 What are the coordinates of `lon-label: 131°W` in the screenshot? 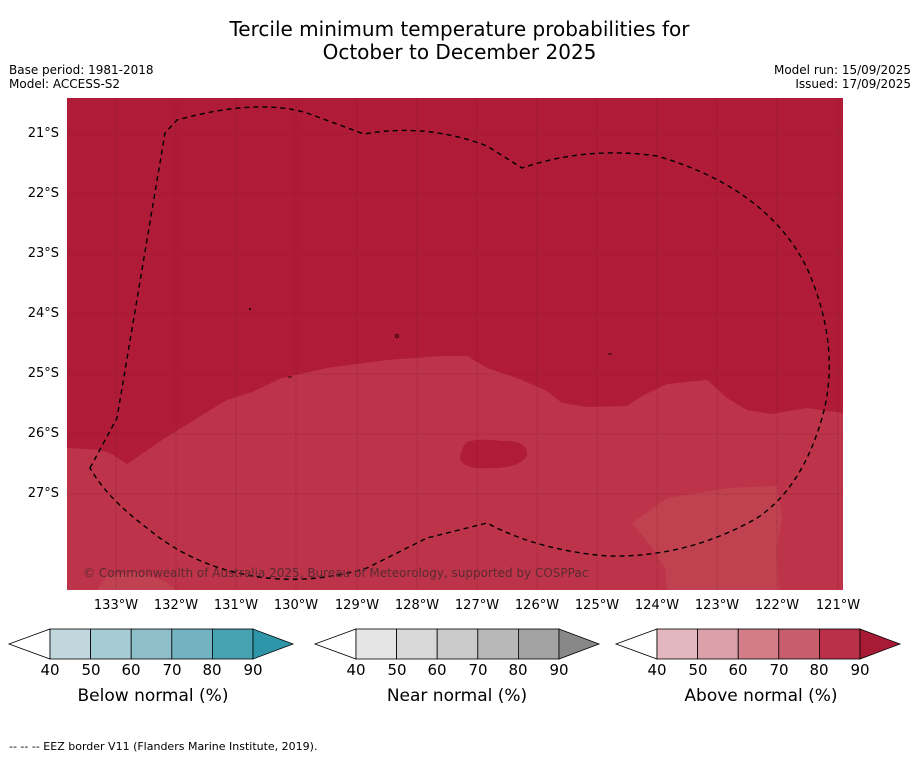 It's located at (236, 605).